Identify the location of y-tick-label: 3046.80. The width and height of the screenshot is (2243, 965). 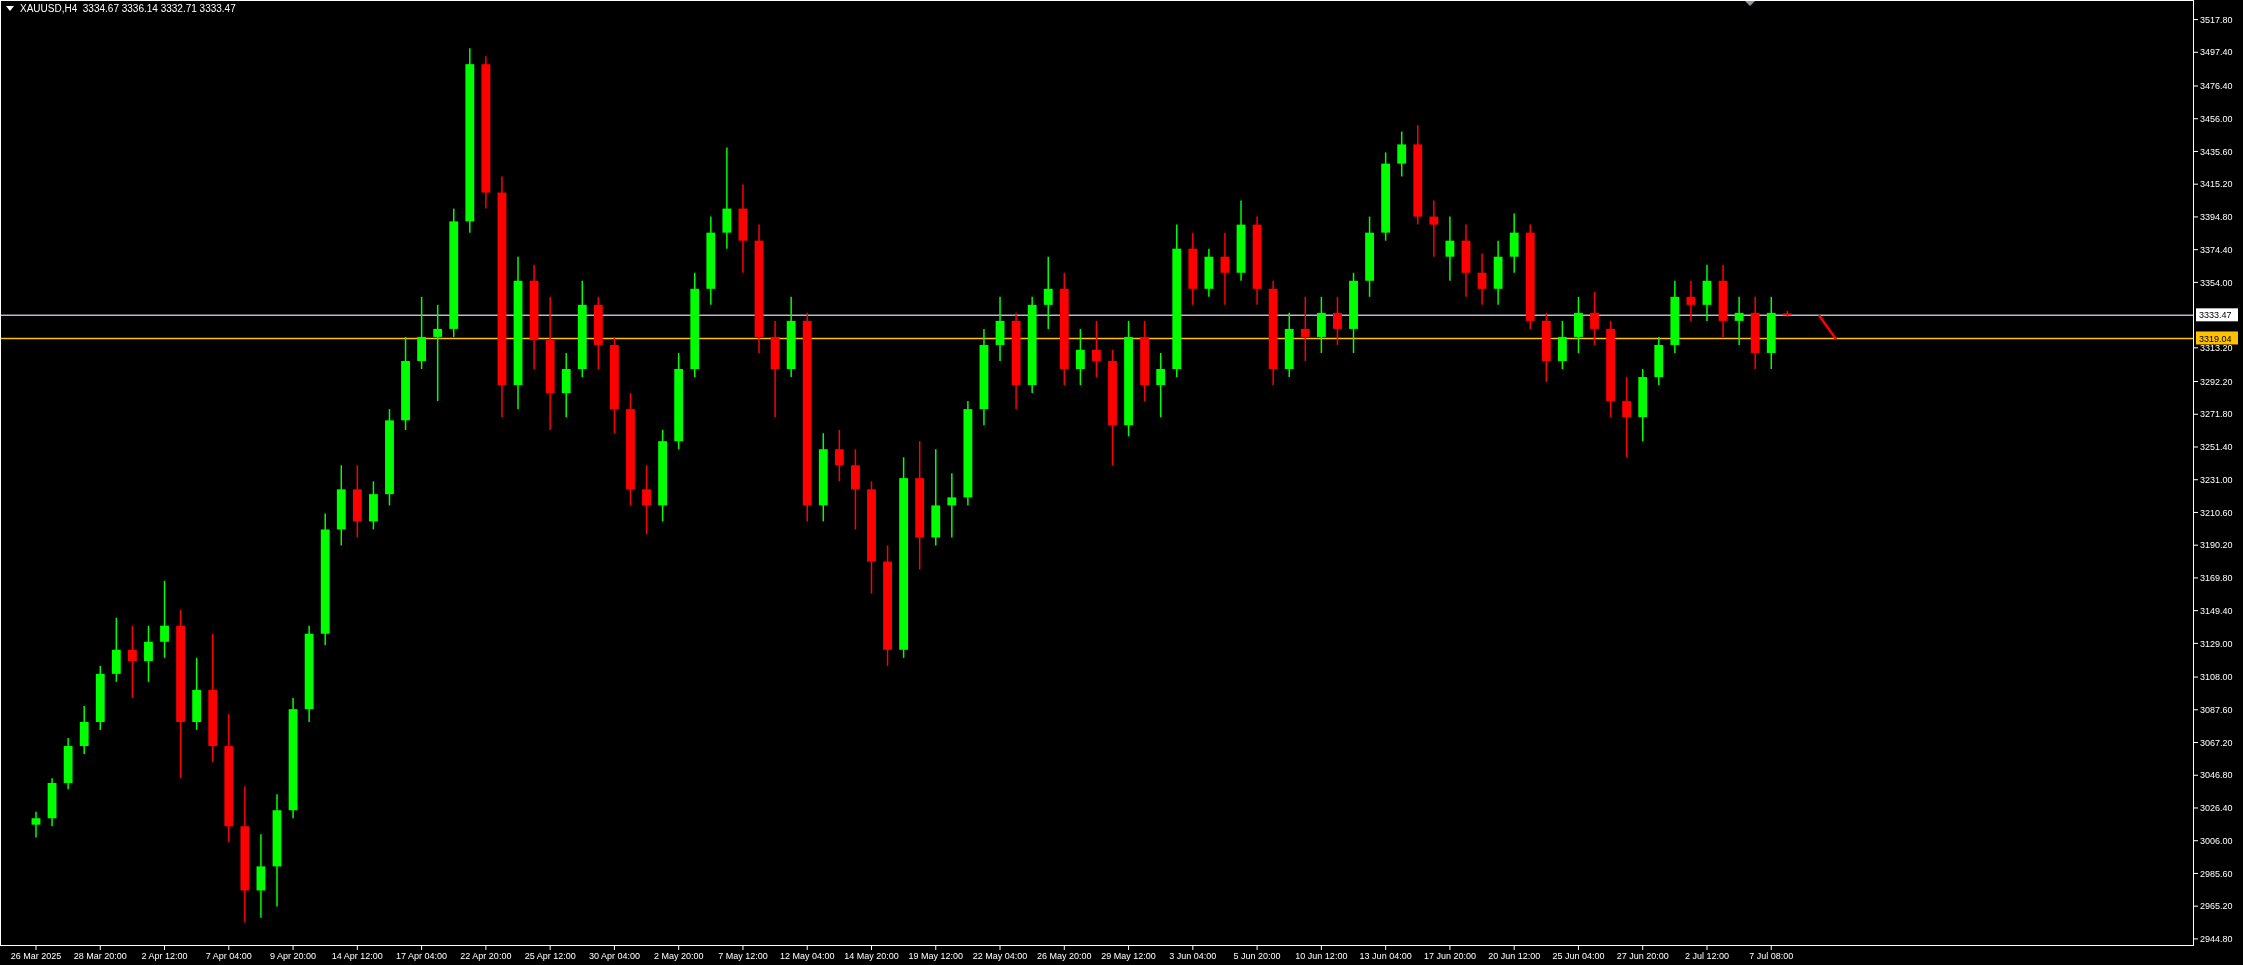
(2216, 775).